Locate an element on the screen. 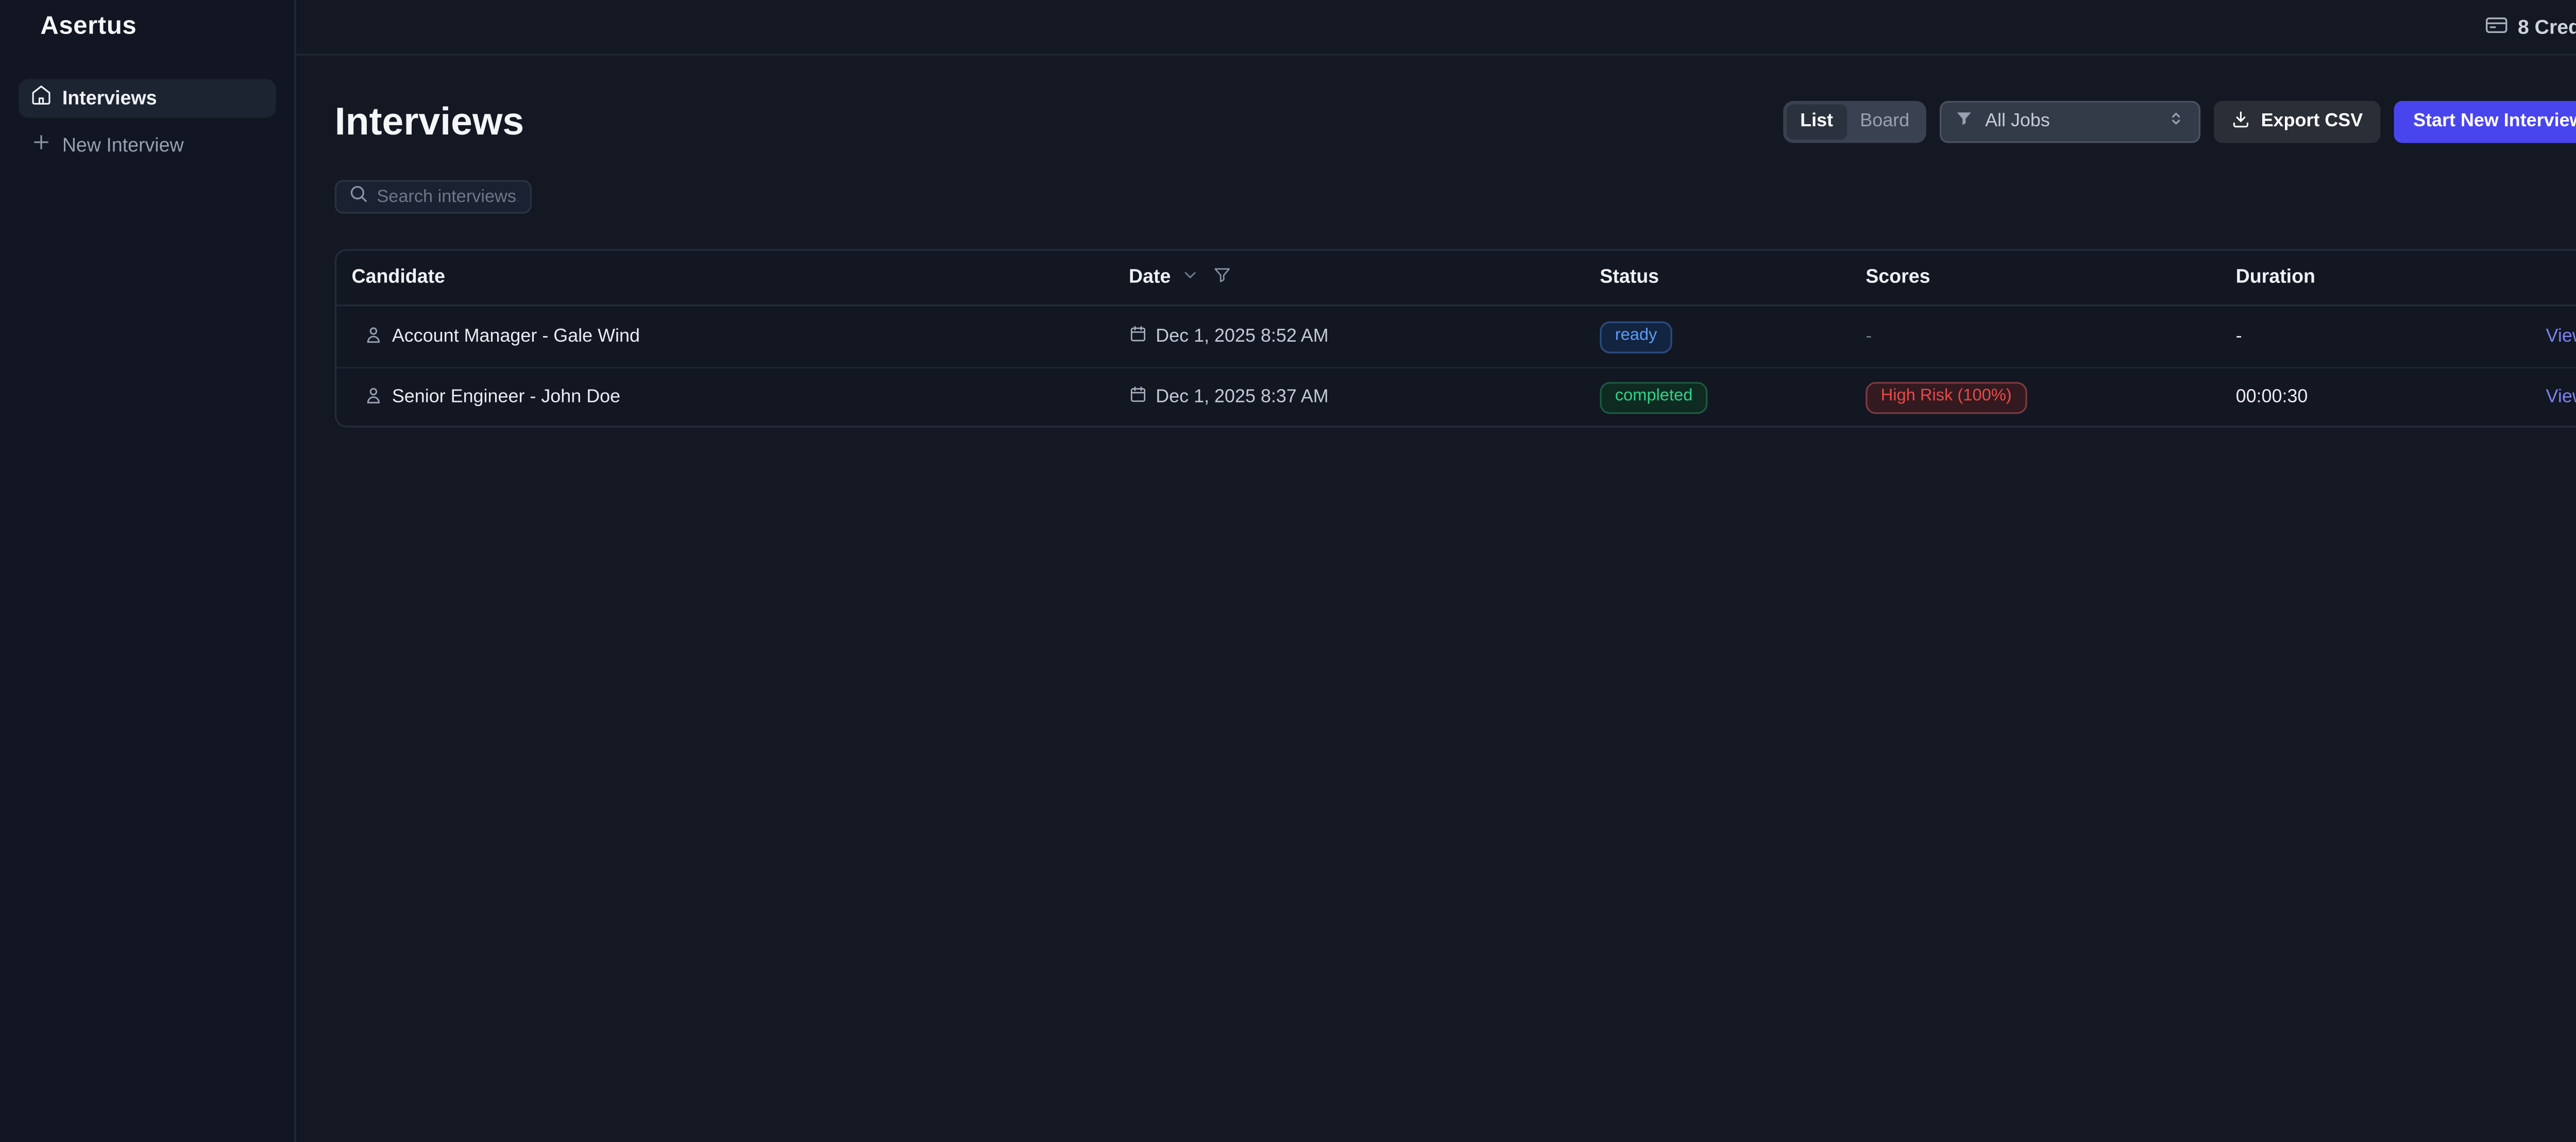 The height and width of the screenshot is (1142, 2576). credit-card-icon is located at coordinates (2496, 26).